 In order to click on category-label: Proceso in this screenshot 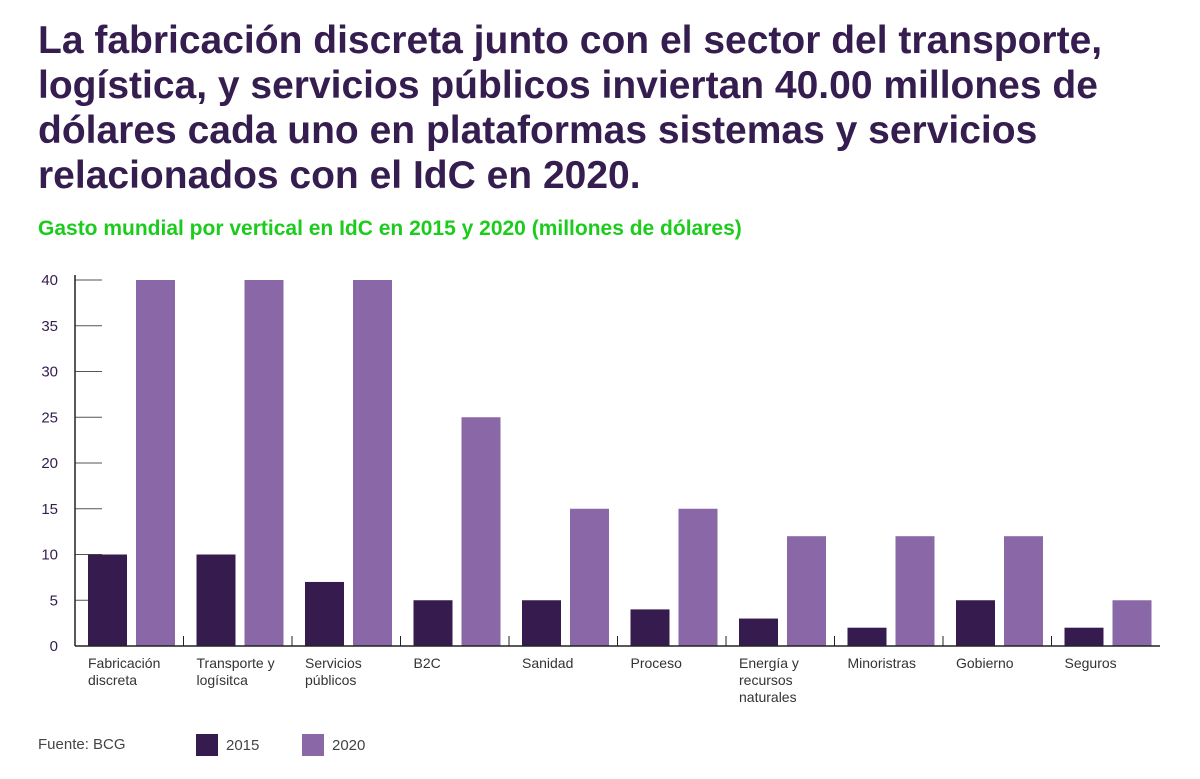, I will do `click(657, 663)`.